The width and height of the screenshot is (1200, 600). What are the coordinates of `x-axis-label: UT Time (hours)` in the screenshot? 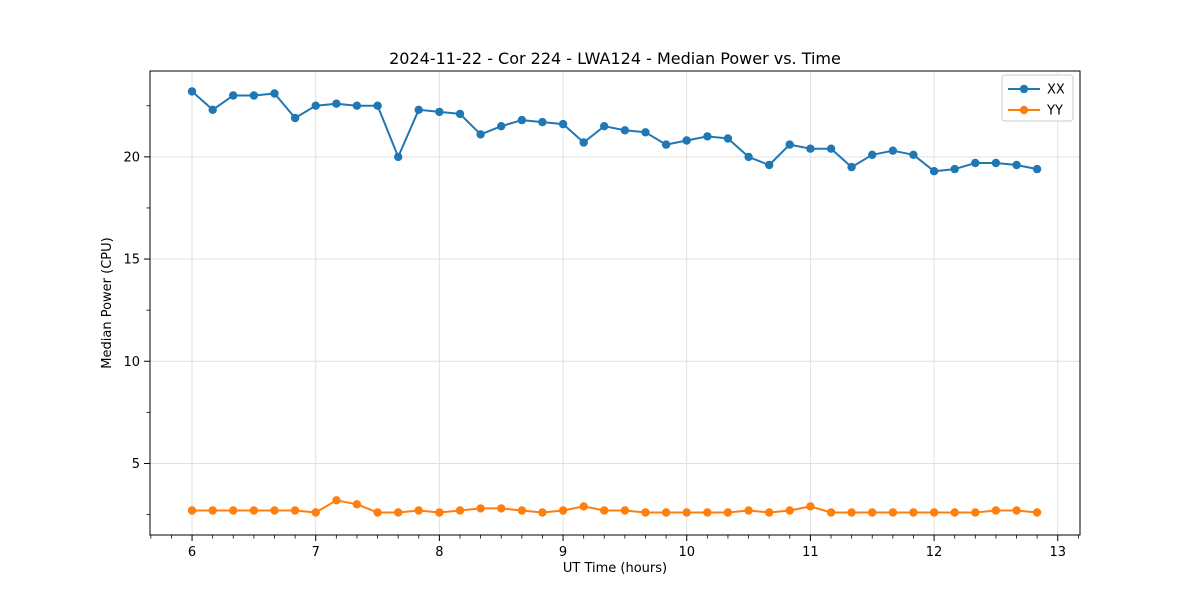 It's located at (615, 568).